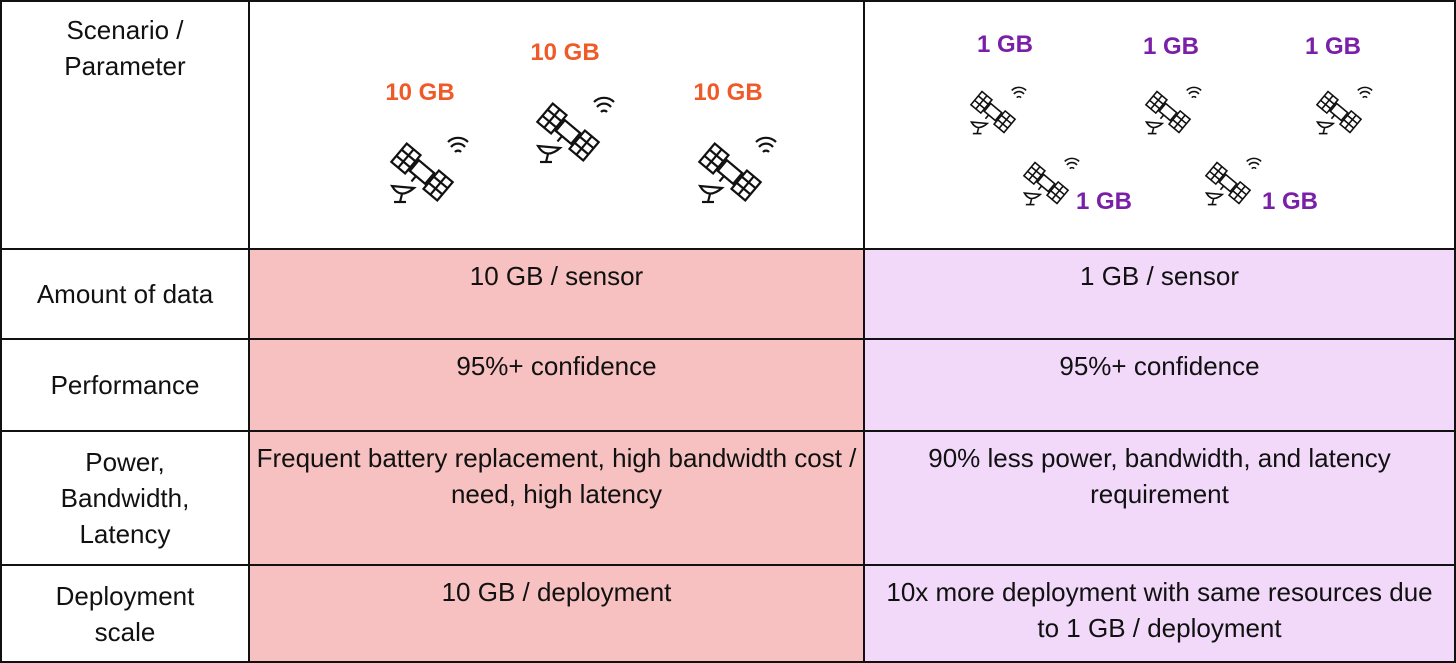 This screenshot has width=1456, height=663. I want to click on row-label-text: Amount of data, so click(125, 294).